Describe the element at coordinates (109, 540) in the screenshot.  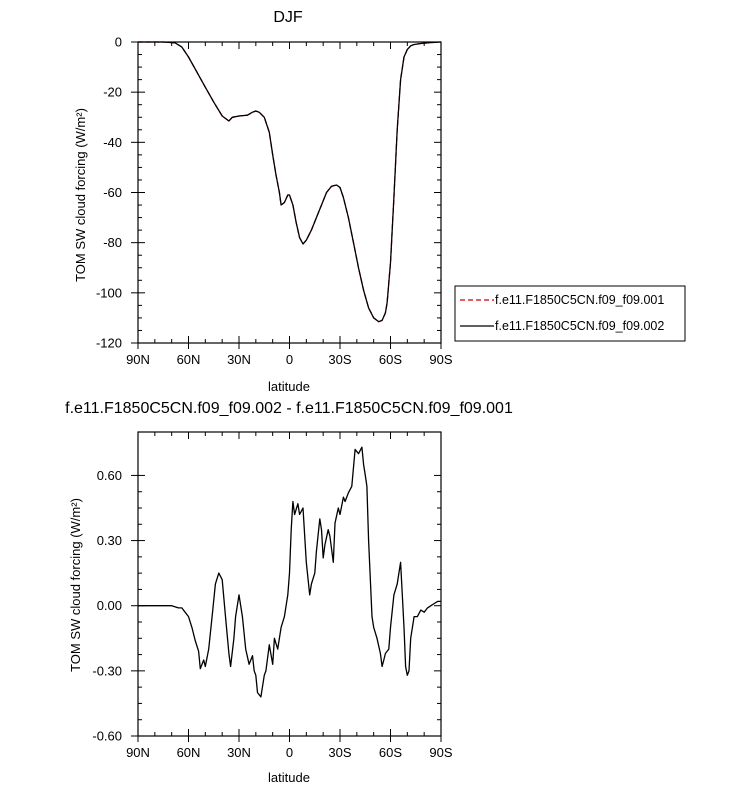
I see `bottom-y-tick-label: 0.30` at that location.